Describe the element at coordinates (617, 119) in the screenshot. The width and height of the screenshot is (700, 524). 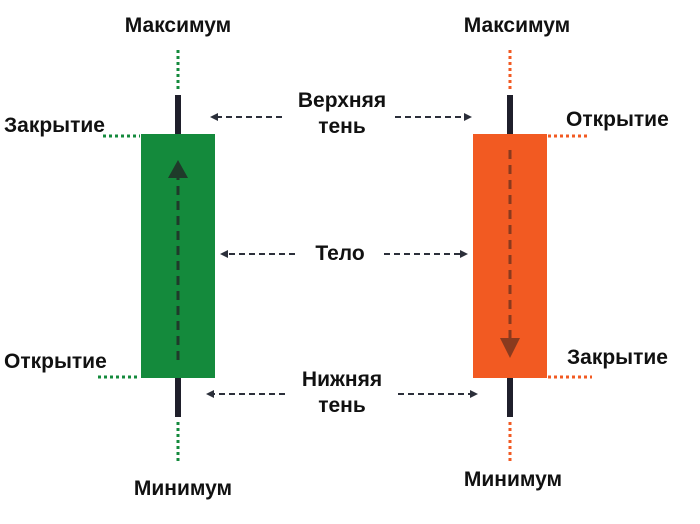
I see `bearish-open-label: Открытие` at that location.